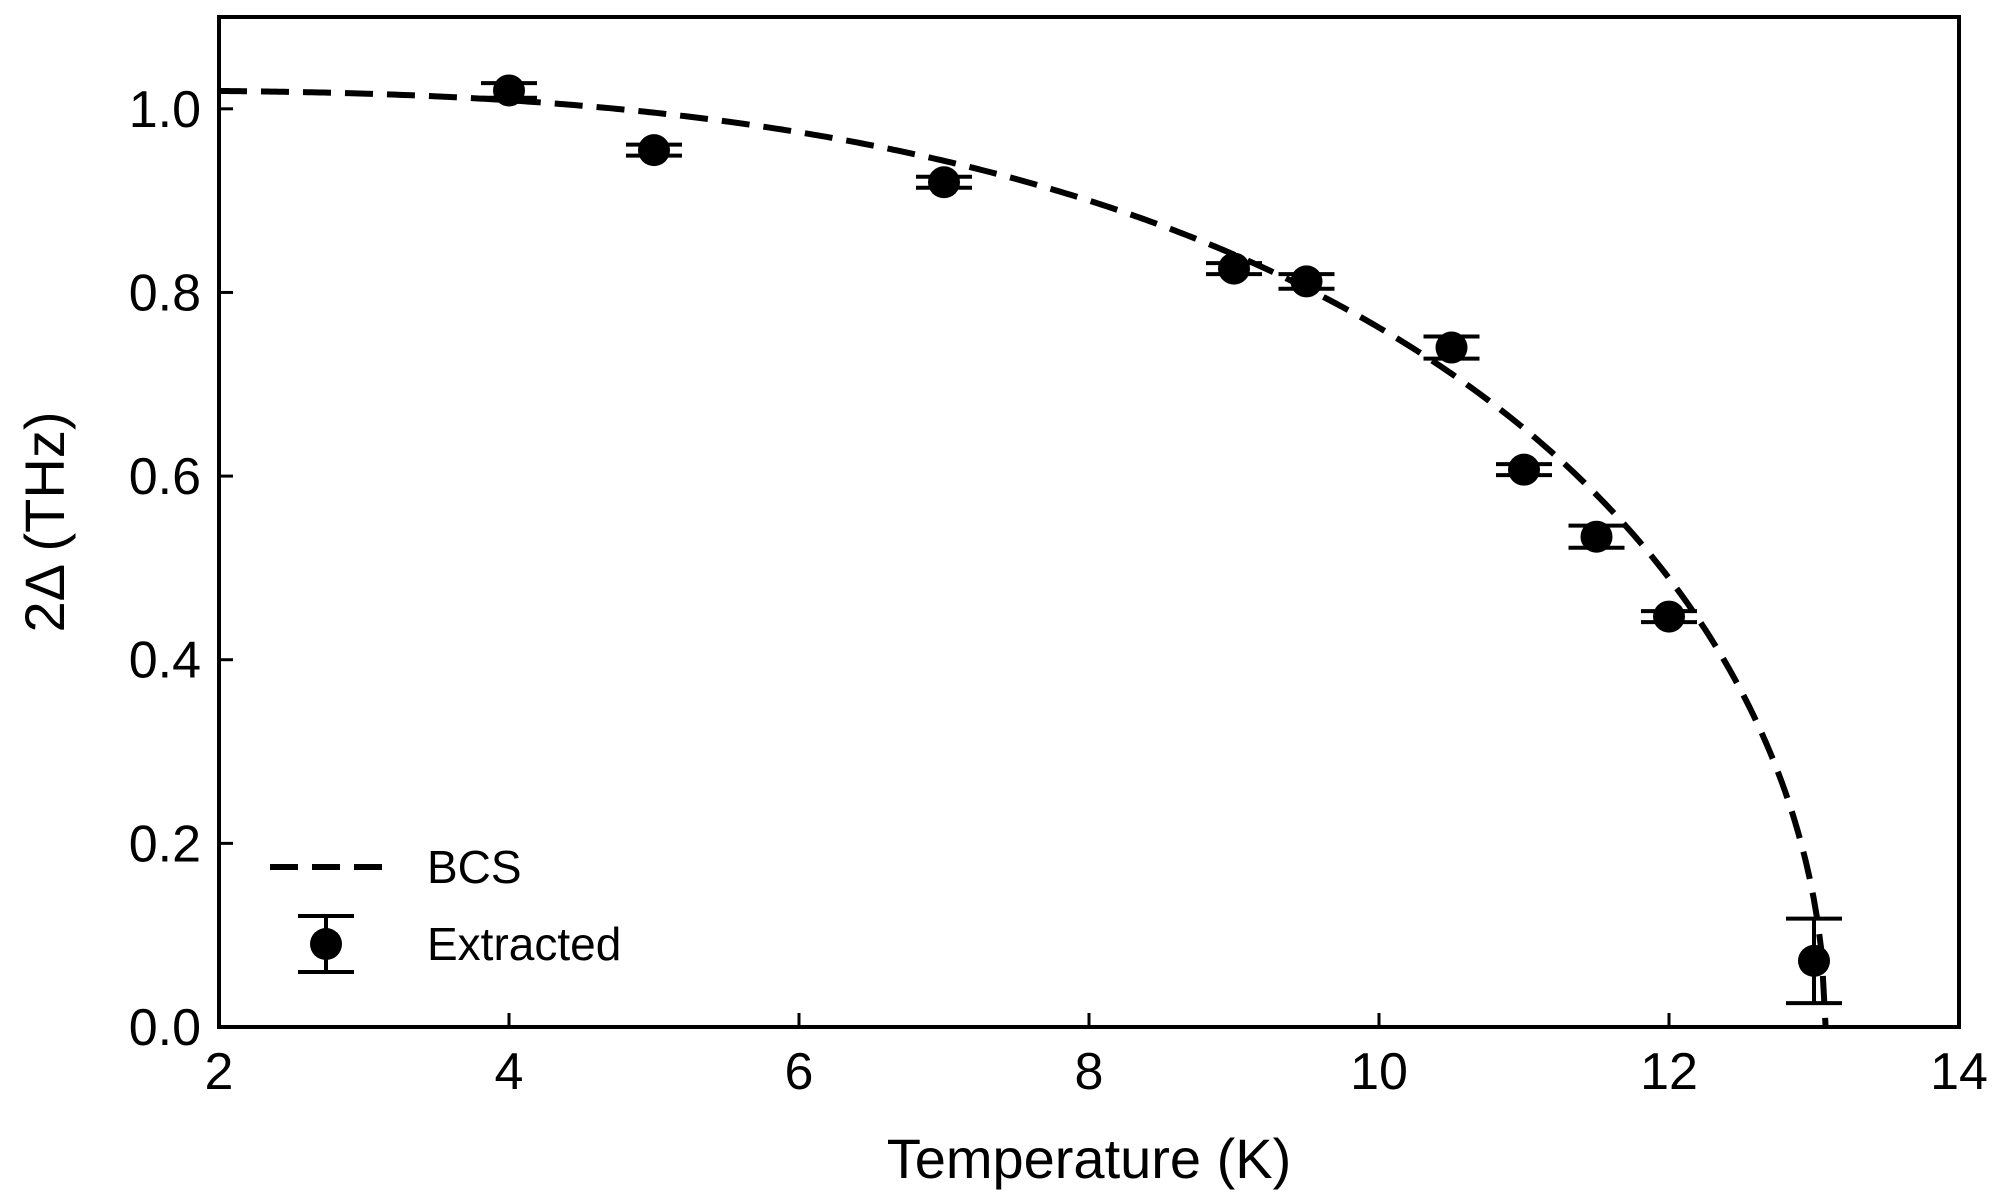 The width and height of the screenshot is (2000, 1200). I want to click on x-axis-title: Temperature (K), so click(1089, 1158).